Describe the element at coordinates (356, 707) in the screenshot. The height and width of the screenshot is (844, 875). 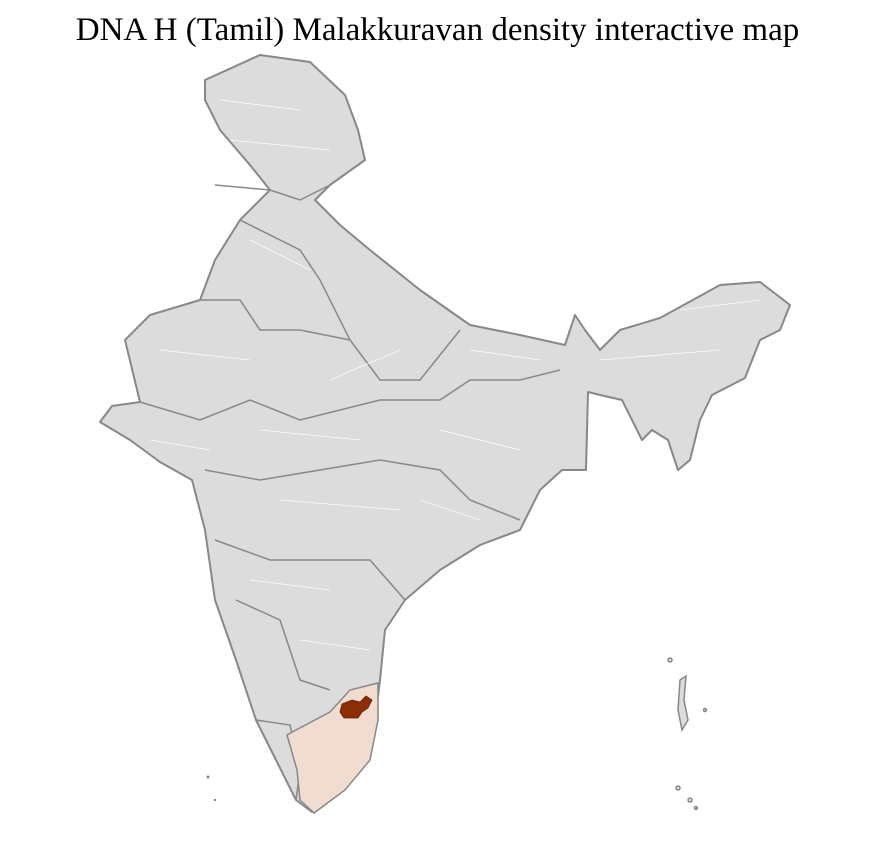
I see `district-malakkuravan-high-density` at that location.